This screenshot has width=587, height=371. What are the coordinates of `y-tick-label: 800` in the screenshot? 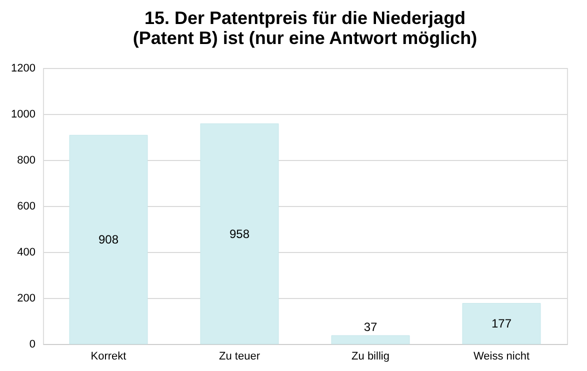 It's located at (26, 160).